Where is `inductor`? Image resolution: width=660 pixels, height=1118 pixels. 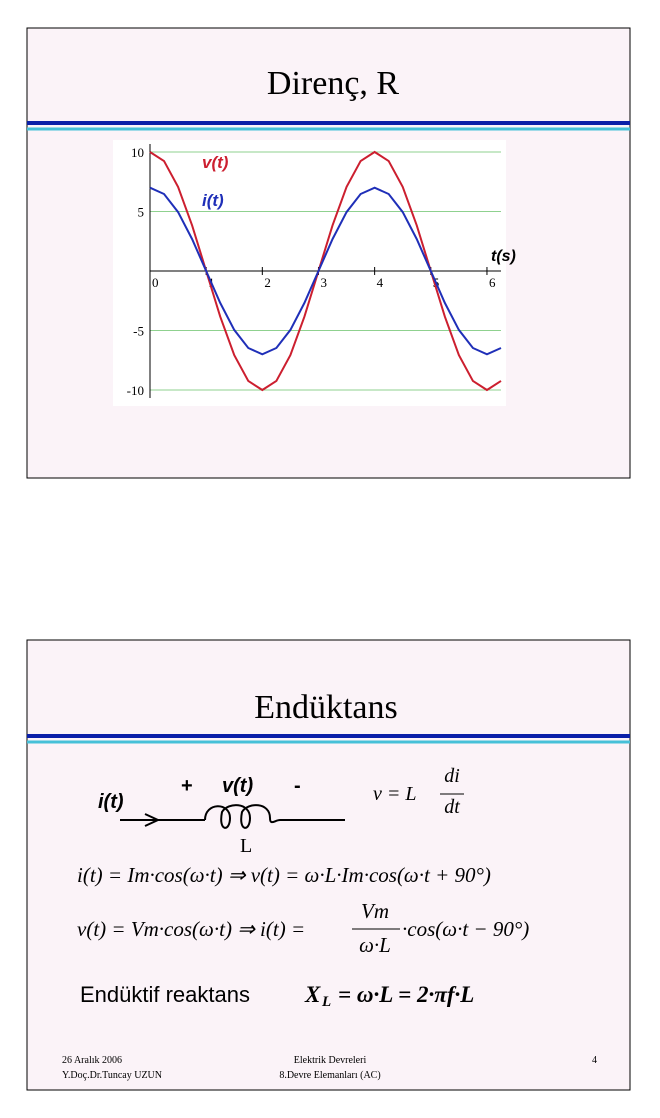 inductor is located at coordinates (242, 816).